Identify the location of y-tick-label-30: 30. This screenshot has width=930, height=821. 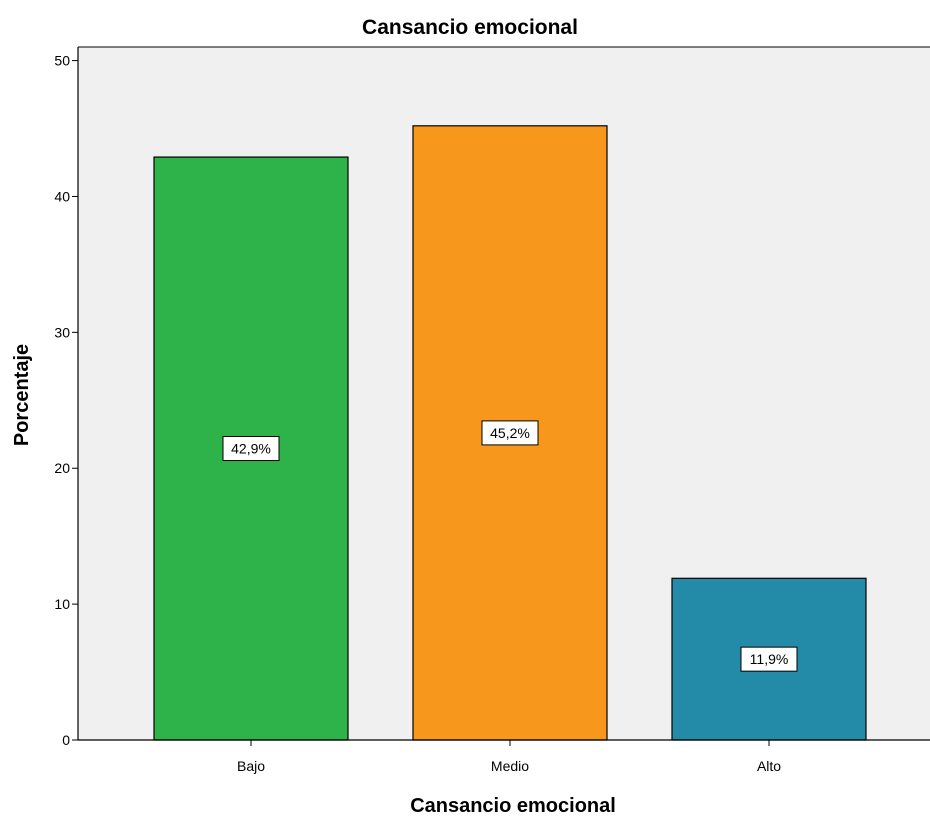
(62, 332).